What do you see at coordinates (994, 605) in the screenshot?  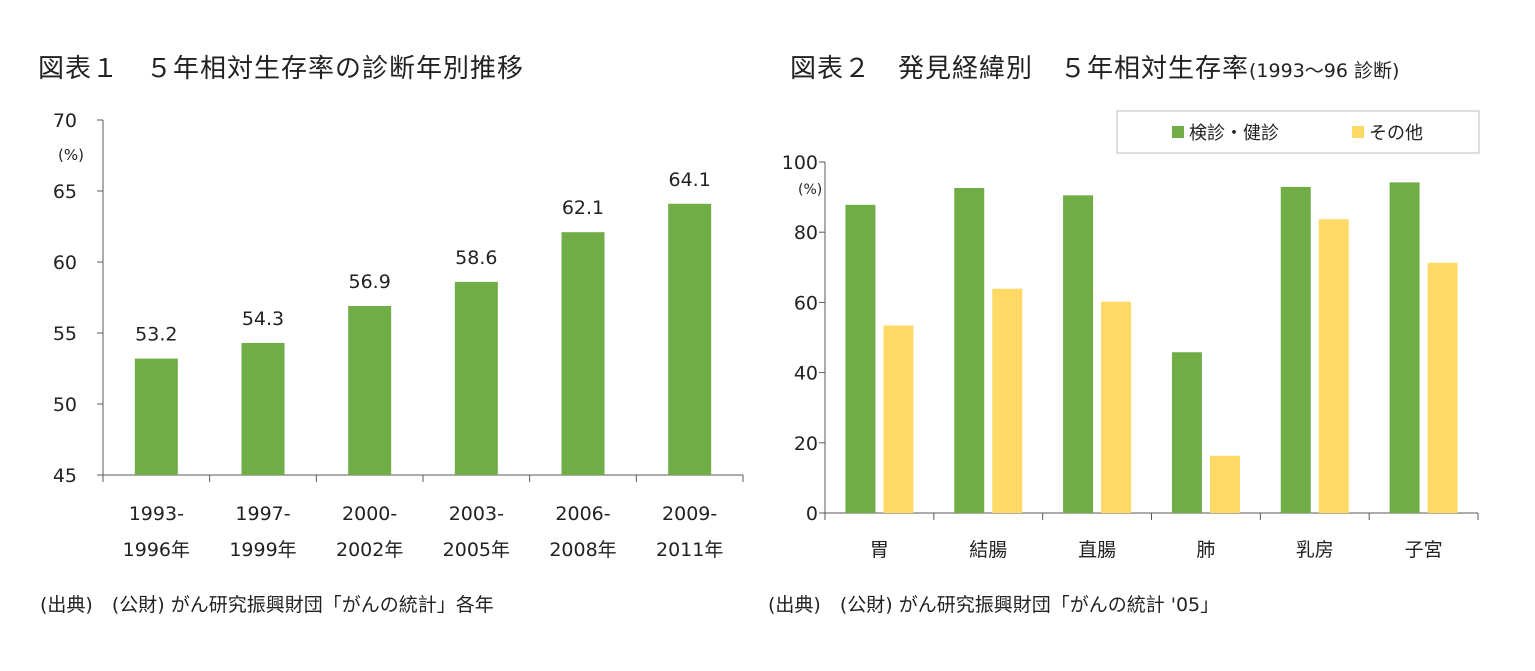 I see `chart2-source: (出典) (公財) がん研究振興財団「がんの統計 '05」` at bounding box center [994, 605].